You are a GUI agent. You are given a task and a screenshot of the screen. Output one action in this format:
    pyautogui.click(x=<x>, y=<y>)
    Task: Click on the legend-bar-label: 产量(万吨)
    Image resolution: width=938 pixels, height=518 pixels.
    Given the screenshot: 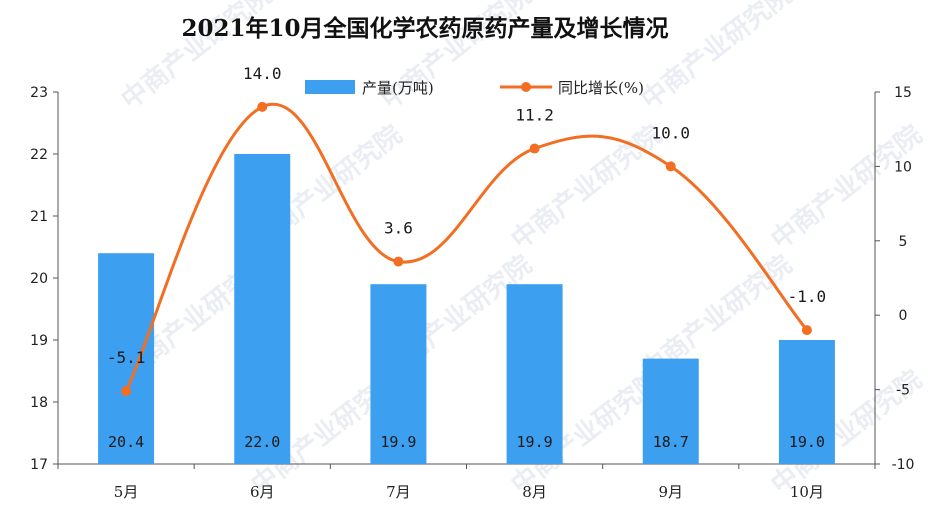 What is the action you would take?
    pyautogui.click(x=398, y=88)
    